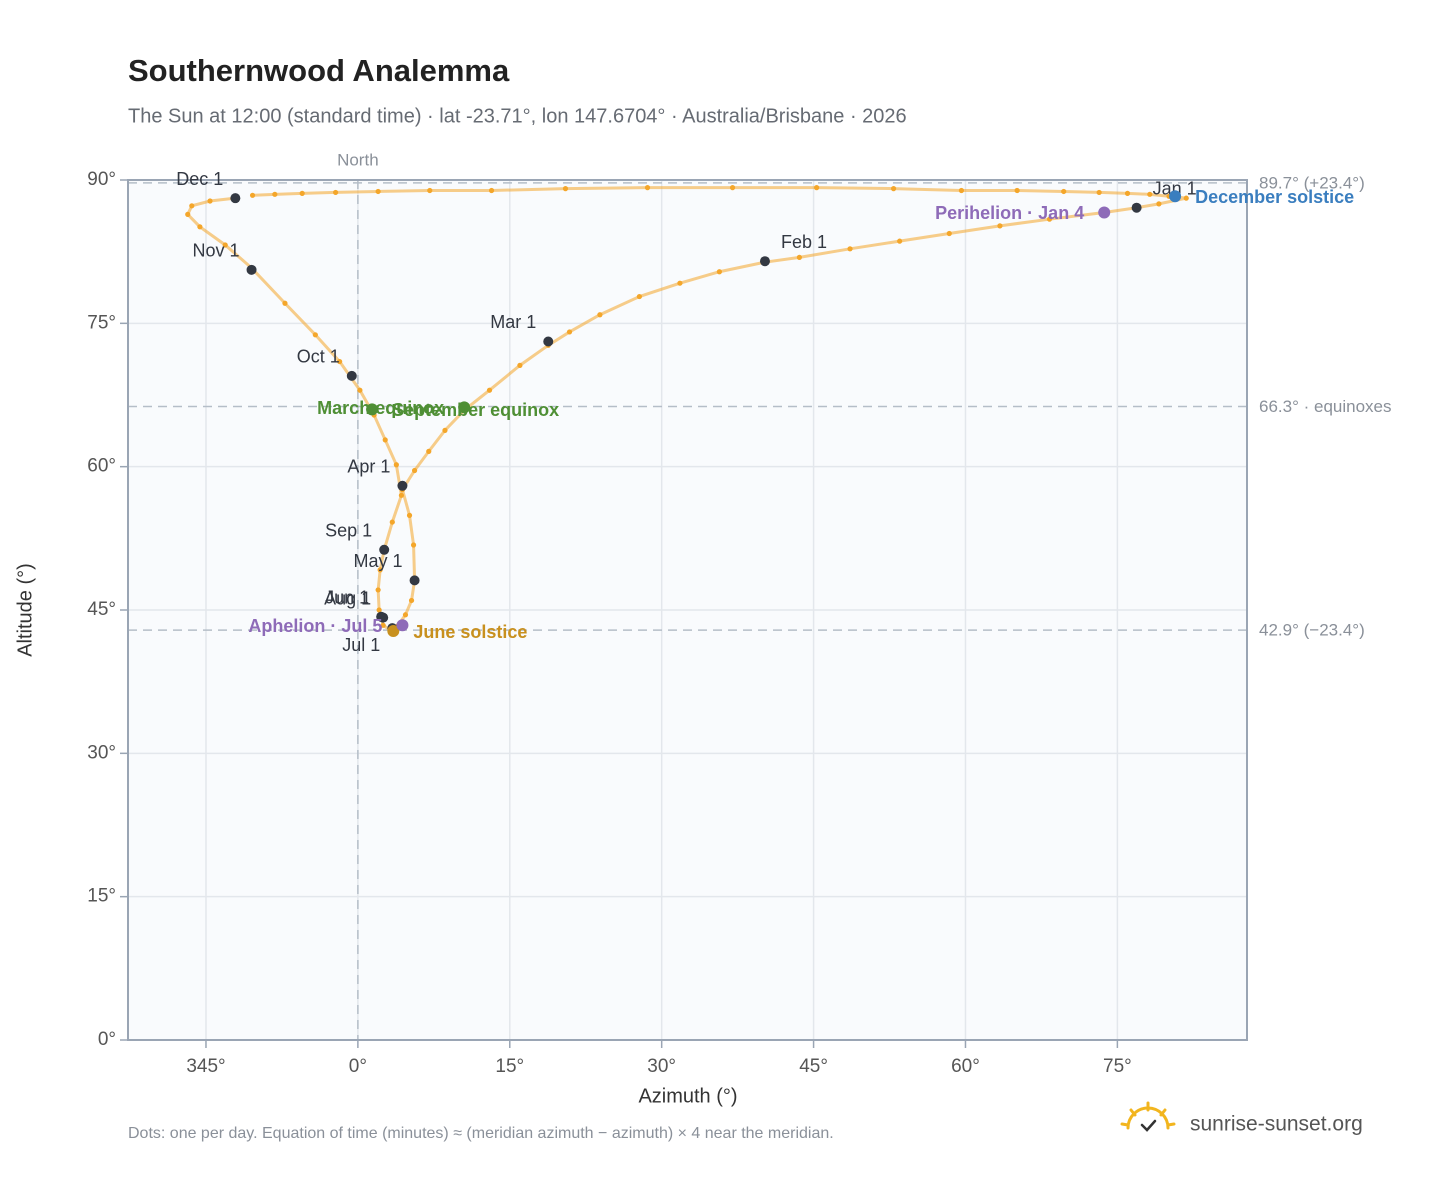 This screenshot has width=1448, height=1188. I want to click on month-label: Mar 1, so click(513, 322).